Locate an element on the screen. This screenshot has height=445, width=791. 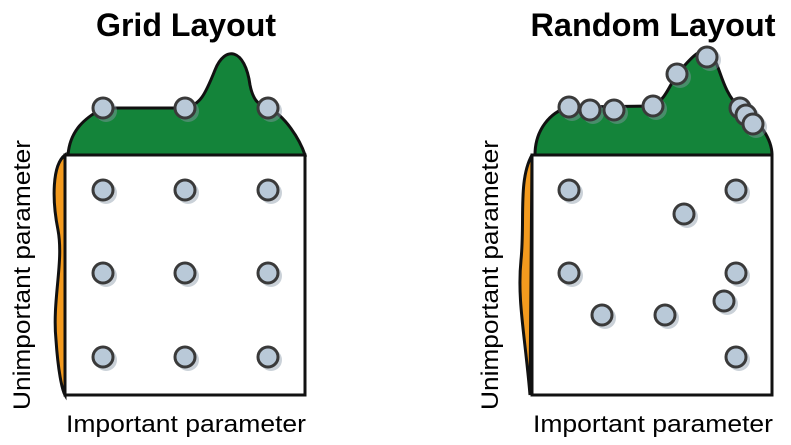
grid-points is located at coordinates (186, 233).